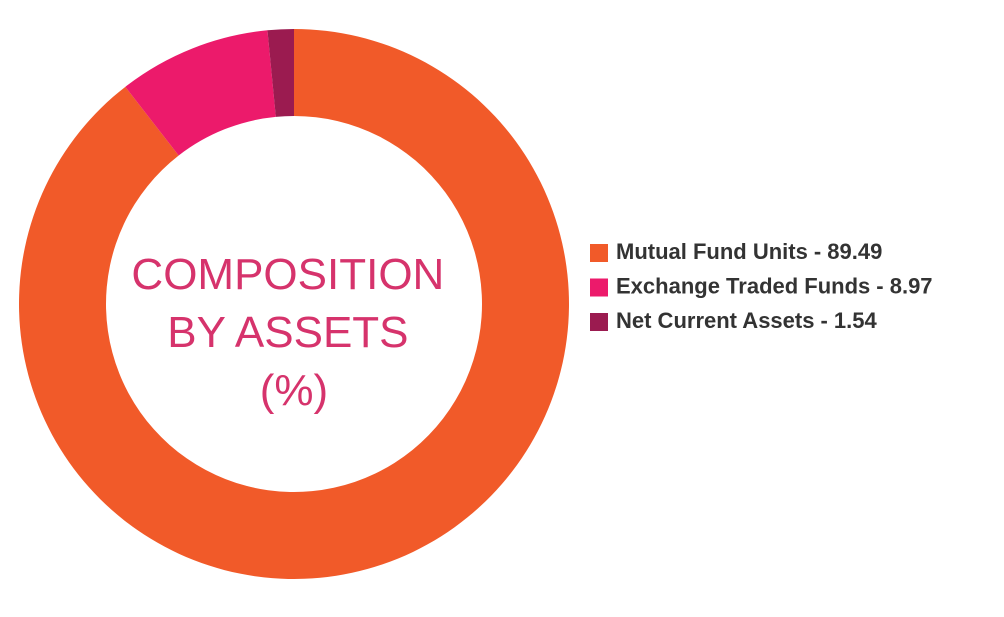 Image resolution: width=1004 pixels, height=617 pixels. What do you see at coordinates (848, 251) in the screenshot?
I see `legend-value: - 89.49` at bounding box center [848, 251].